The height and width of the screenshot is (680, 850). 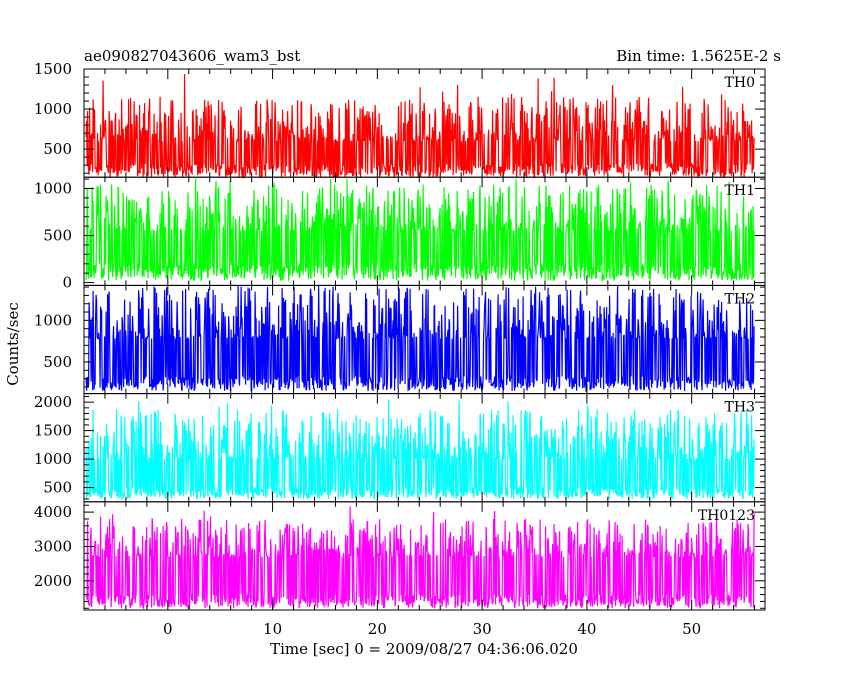 I want to click on panel-label: TH0123, so click(x=726, y=516).